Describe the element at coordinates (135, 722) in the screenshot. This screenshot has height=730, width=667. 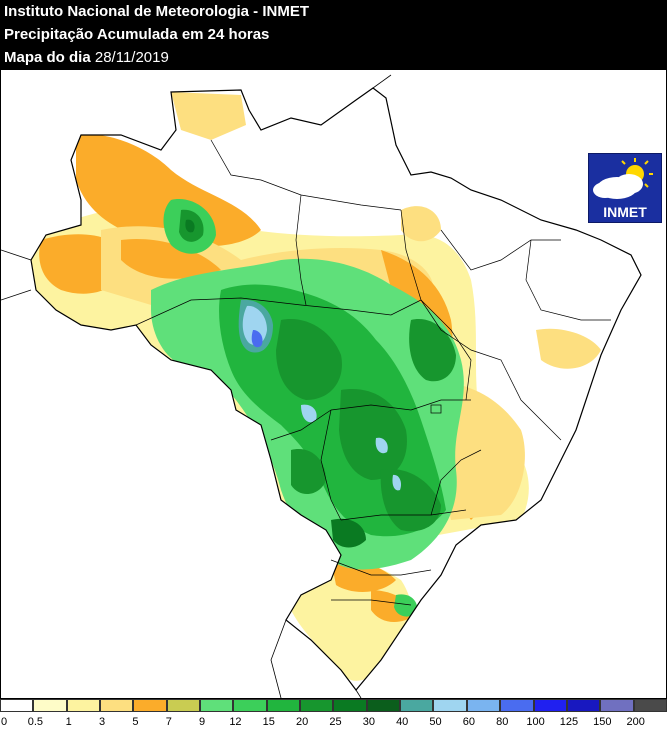
I see `legend-label: 5` at that location.